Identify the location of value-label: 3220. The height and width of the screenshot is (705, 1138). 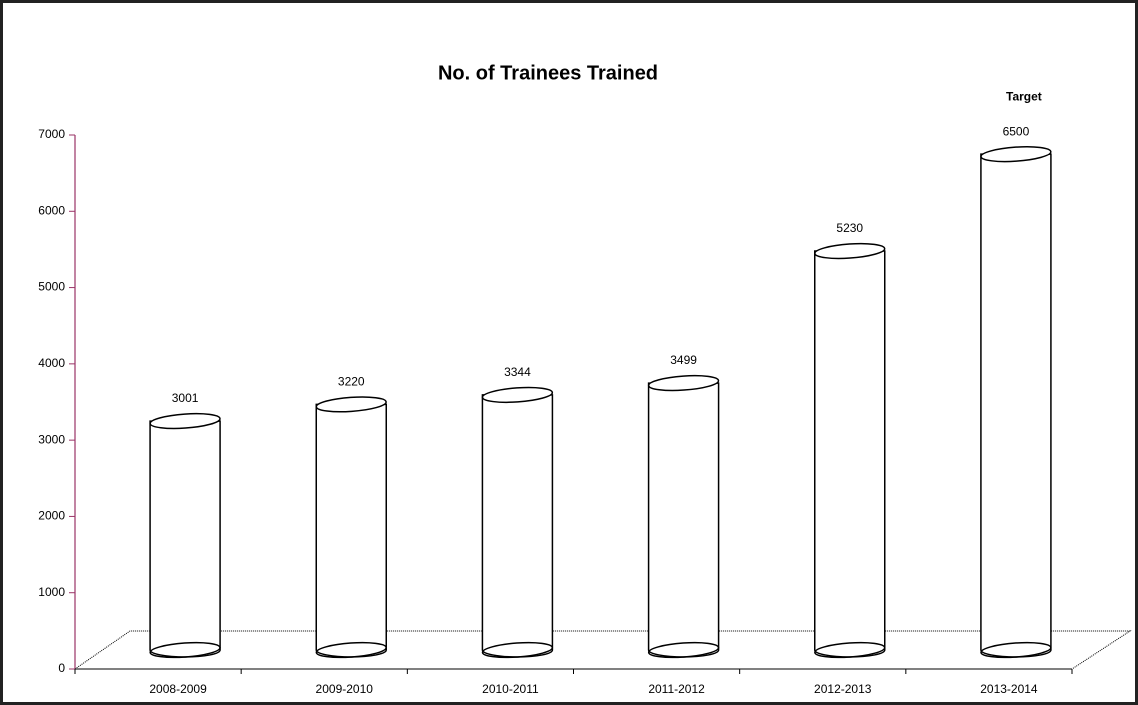
(351, 382).